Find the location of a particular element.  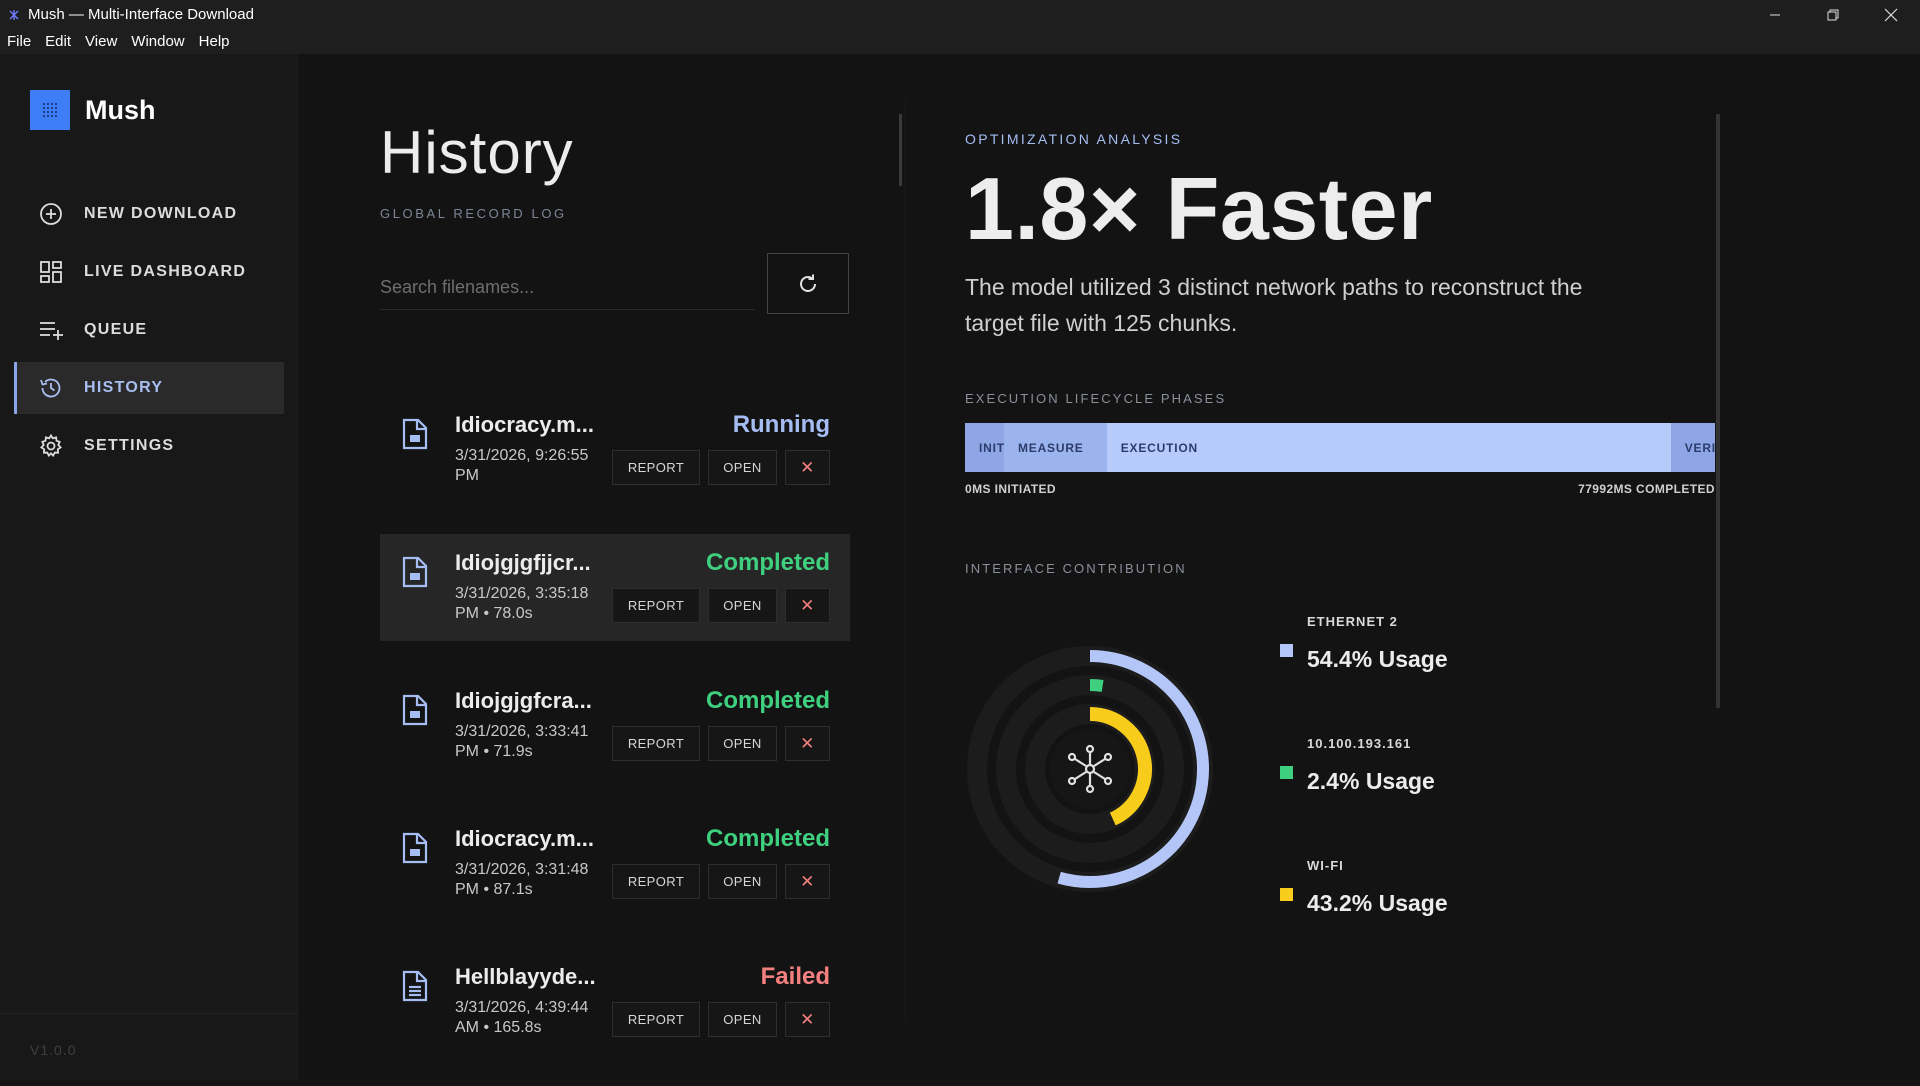

network-hub-icon is located at coordinates (1090, 769).